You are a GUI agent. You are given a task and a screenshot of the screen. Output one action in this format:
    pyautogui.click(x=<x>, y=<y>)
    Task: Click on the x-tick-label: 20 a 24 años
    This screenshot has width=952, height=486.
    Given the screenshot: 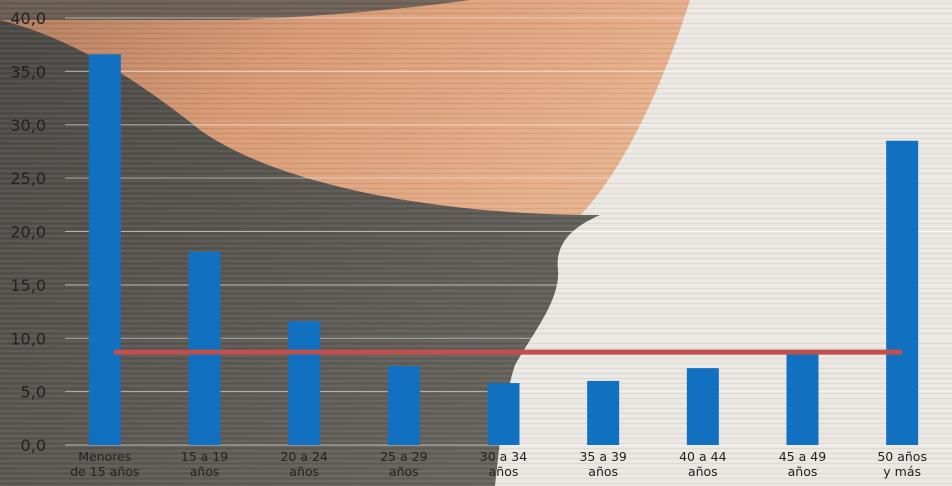 What is the action you would take?
    pyautogui.click(x=303, y=464)
    